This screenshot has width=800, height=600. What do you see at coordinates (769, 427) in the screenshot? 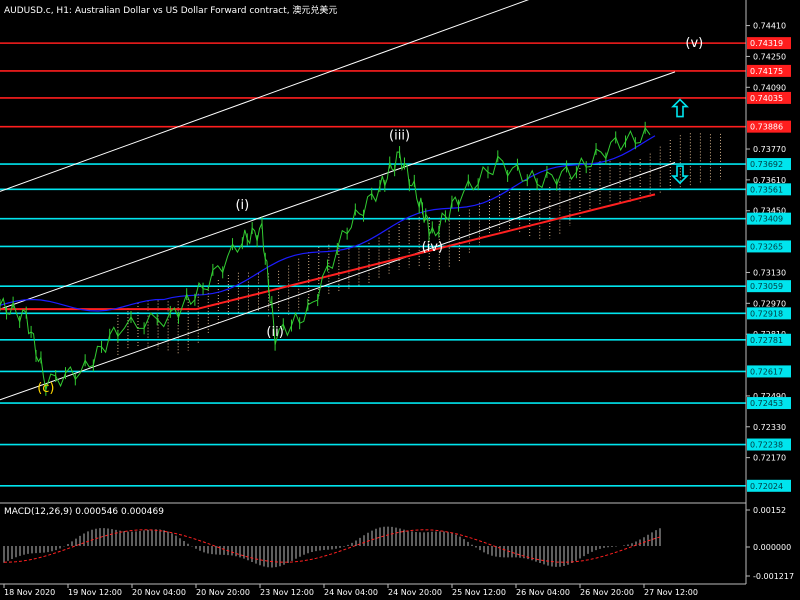
I see `price-tick-label: 0.72330` at bounding box center [769, 427].